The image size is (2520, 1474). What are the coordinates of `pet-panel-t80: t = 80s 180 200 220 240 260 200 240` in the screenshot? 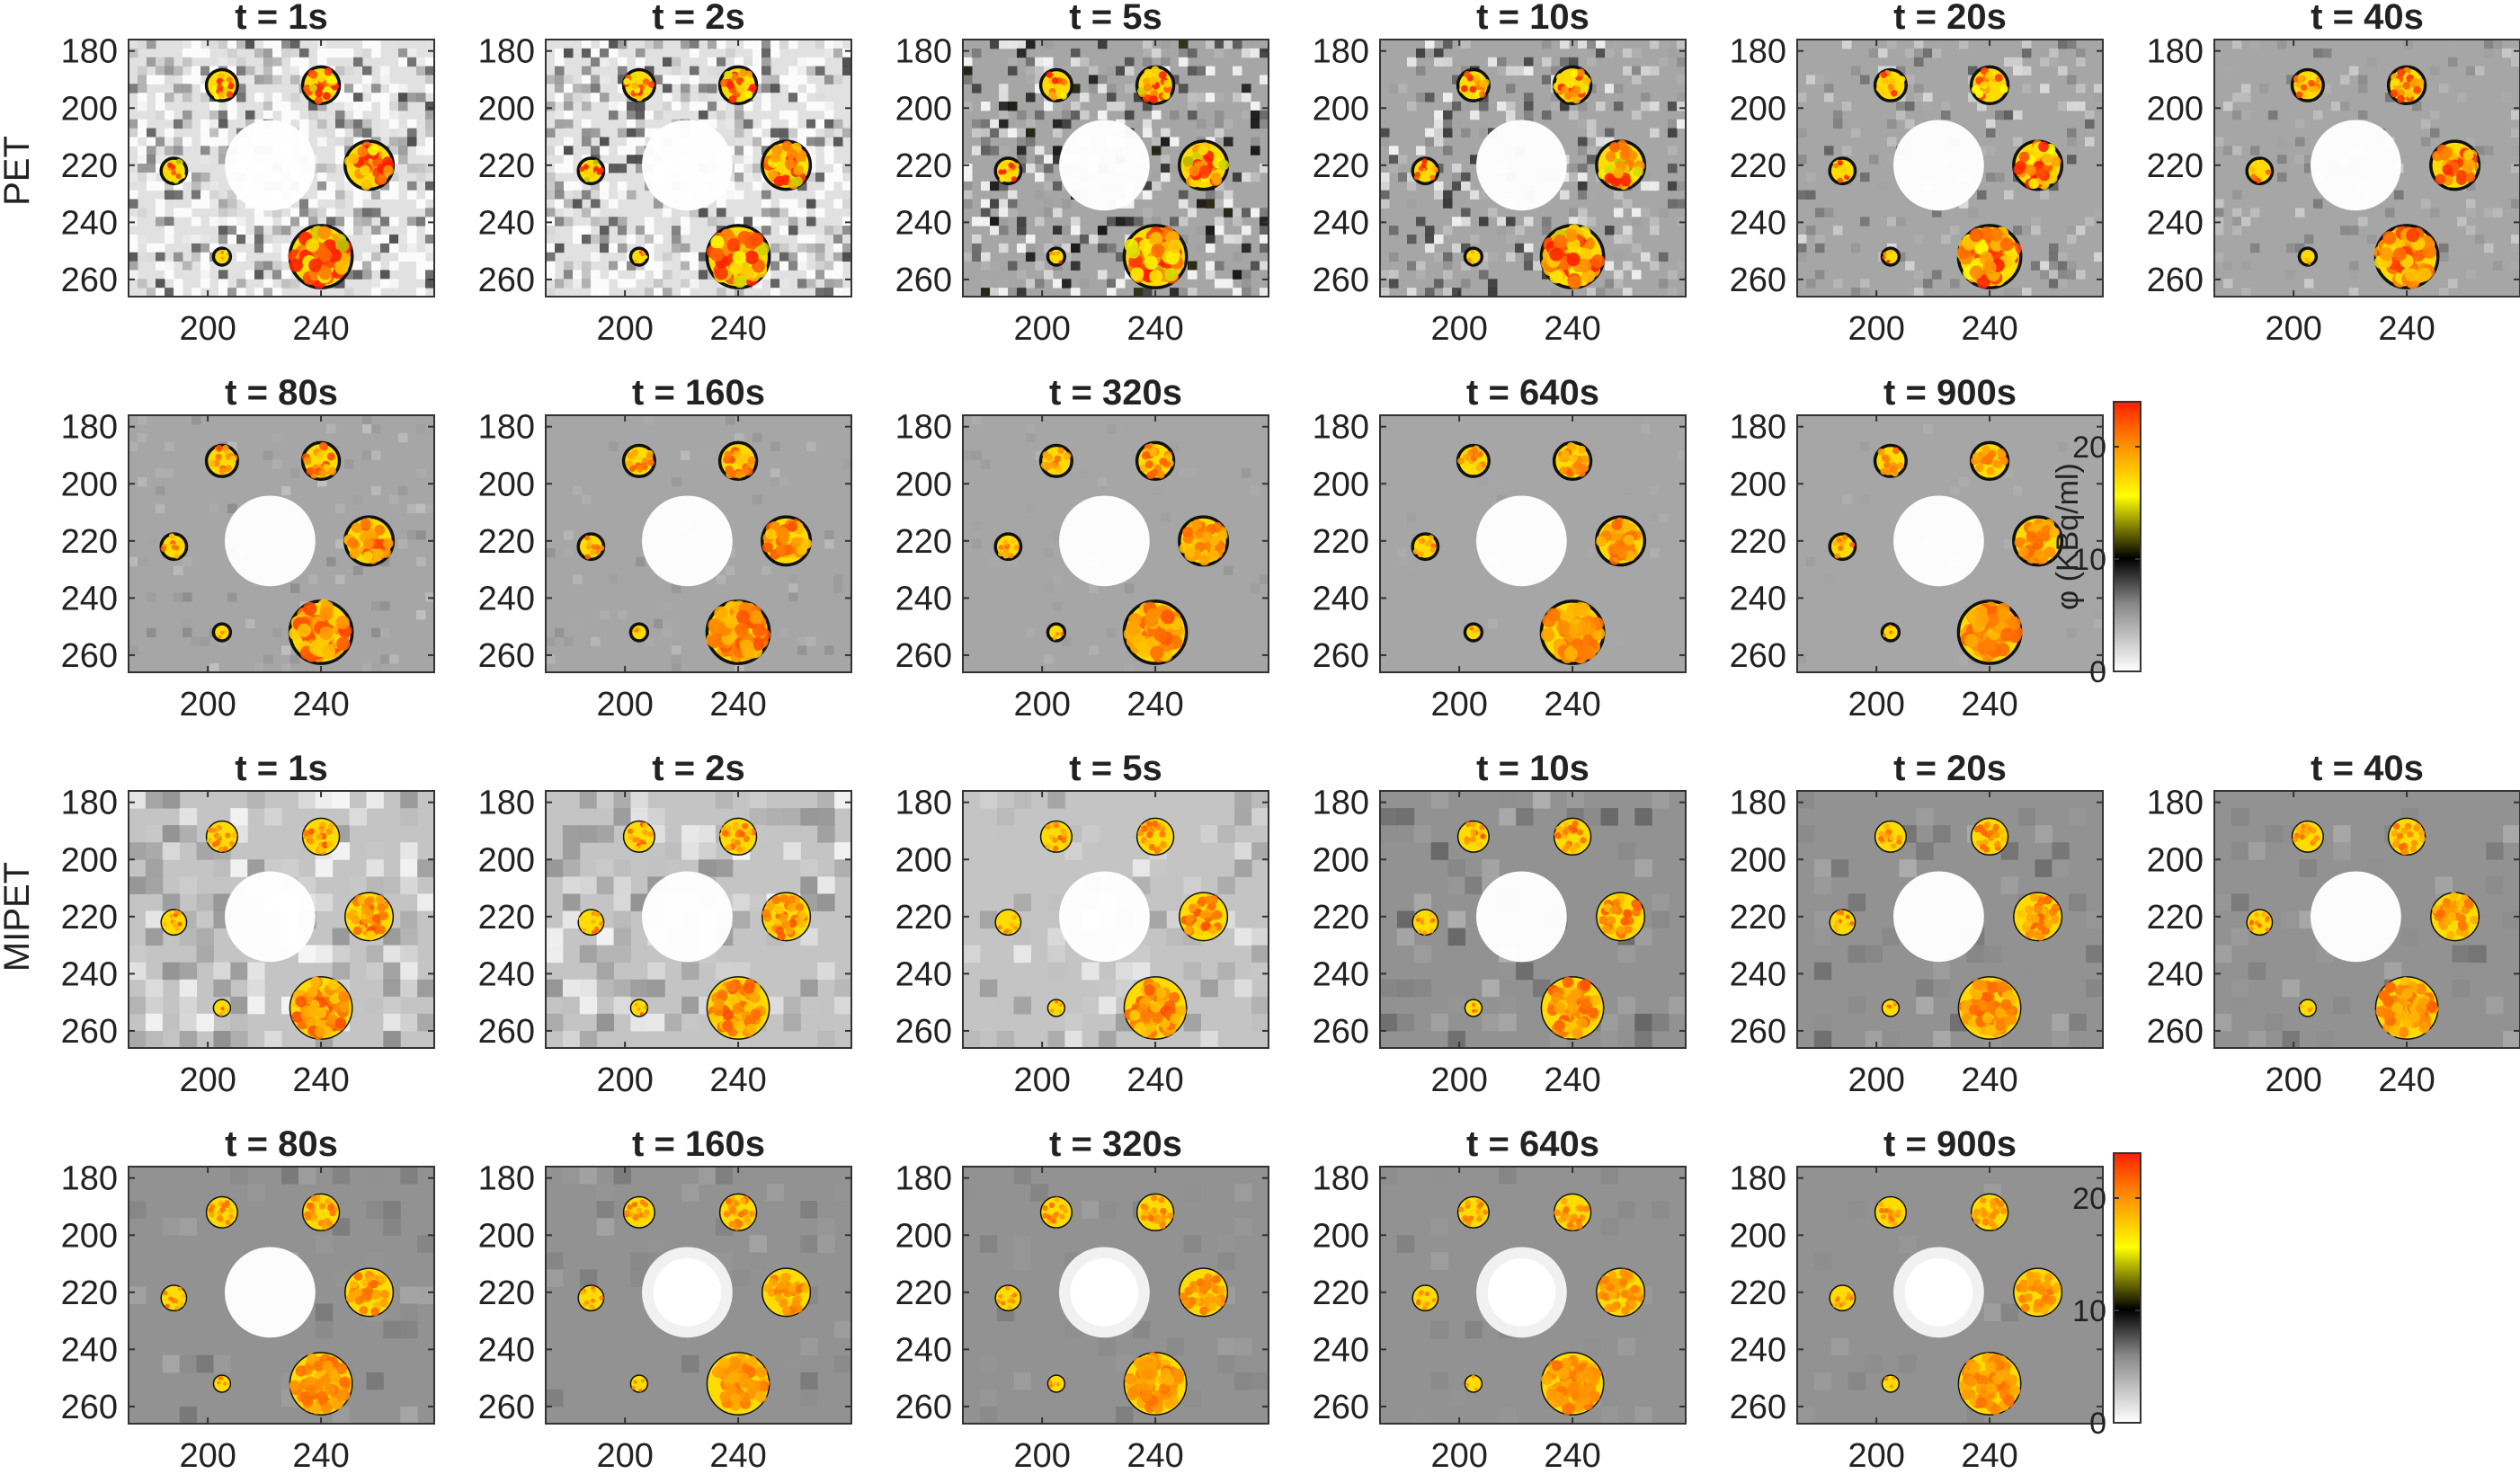 It's located at (248, 548).